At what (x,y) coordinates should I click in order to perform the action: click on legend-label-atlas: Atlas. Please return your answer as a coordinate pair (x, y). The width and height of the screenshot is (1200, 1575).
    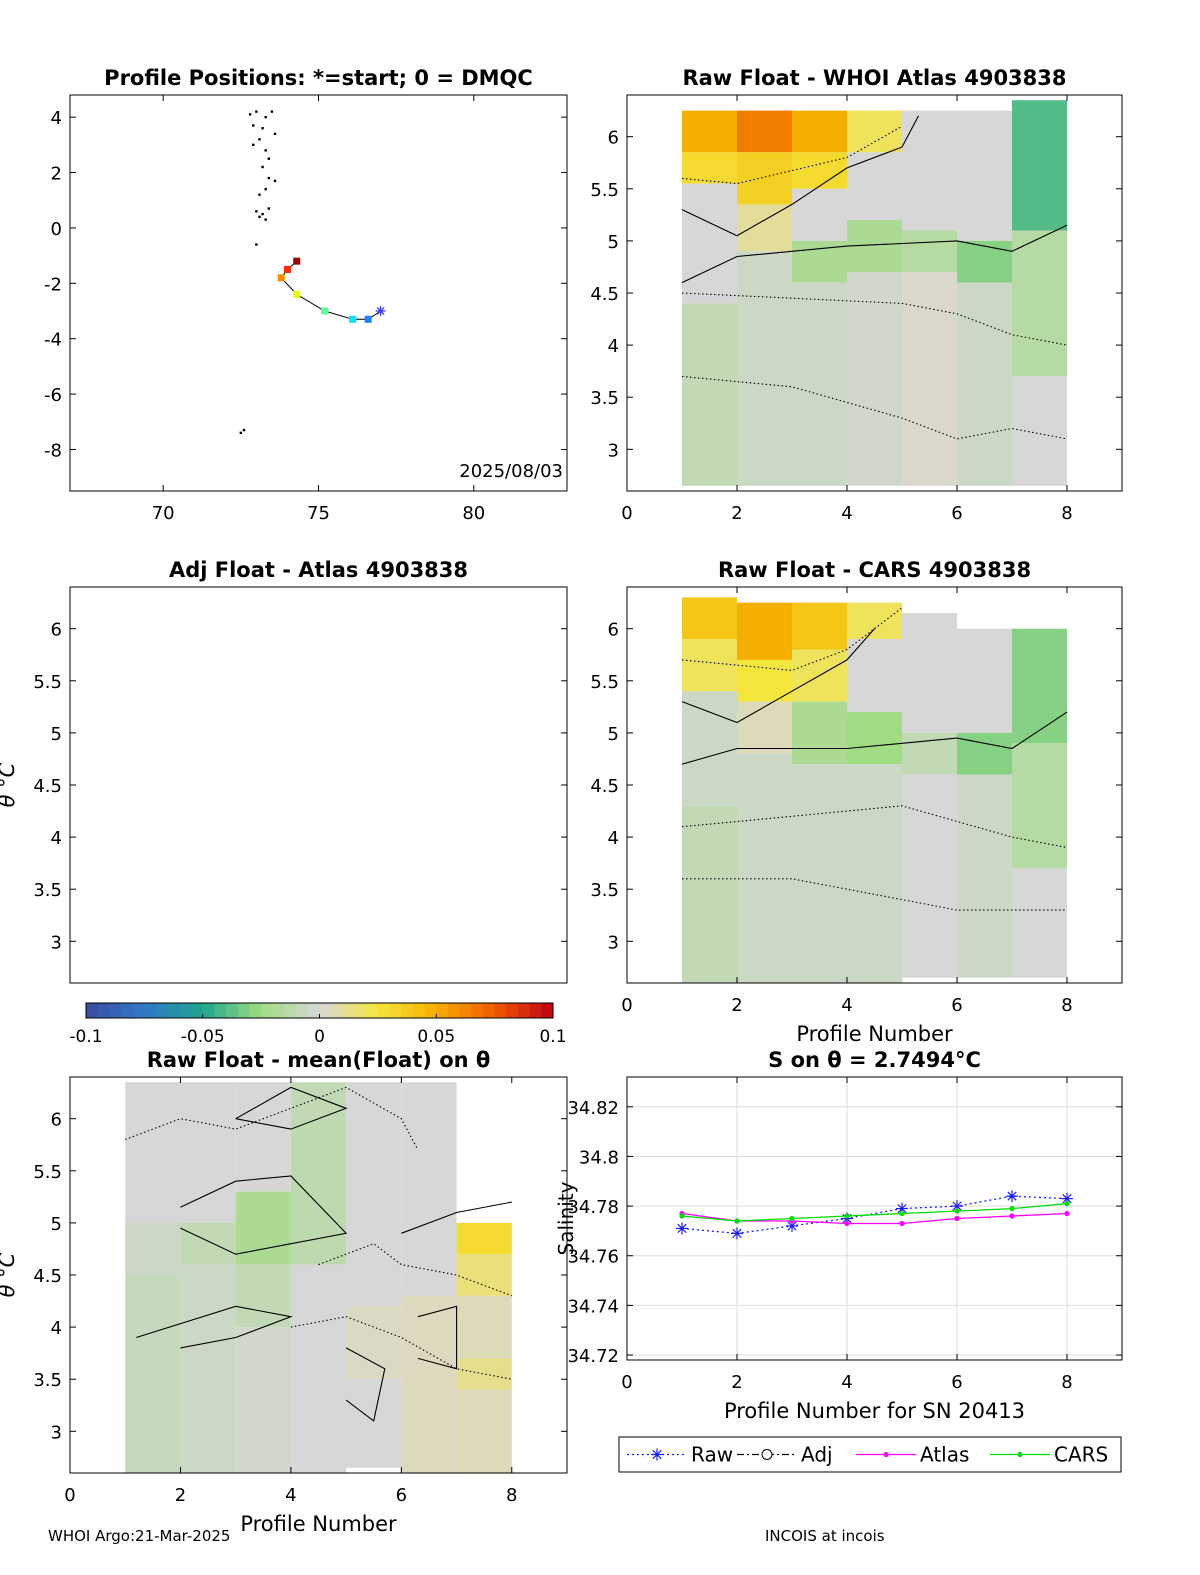
    Looking at the image, I should click on (944, 1455).